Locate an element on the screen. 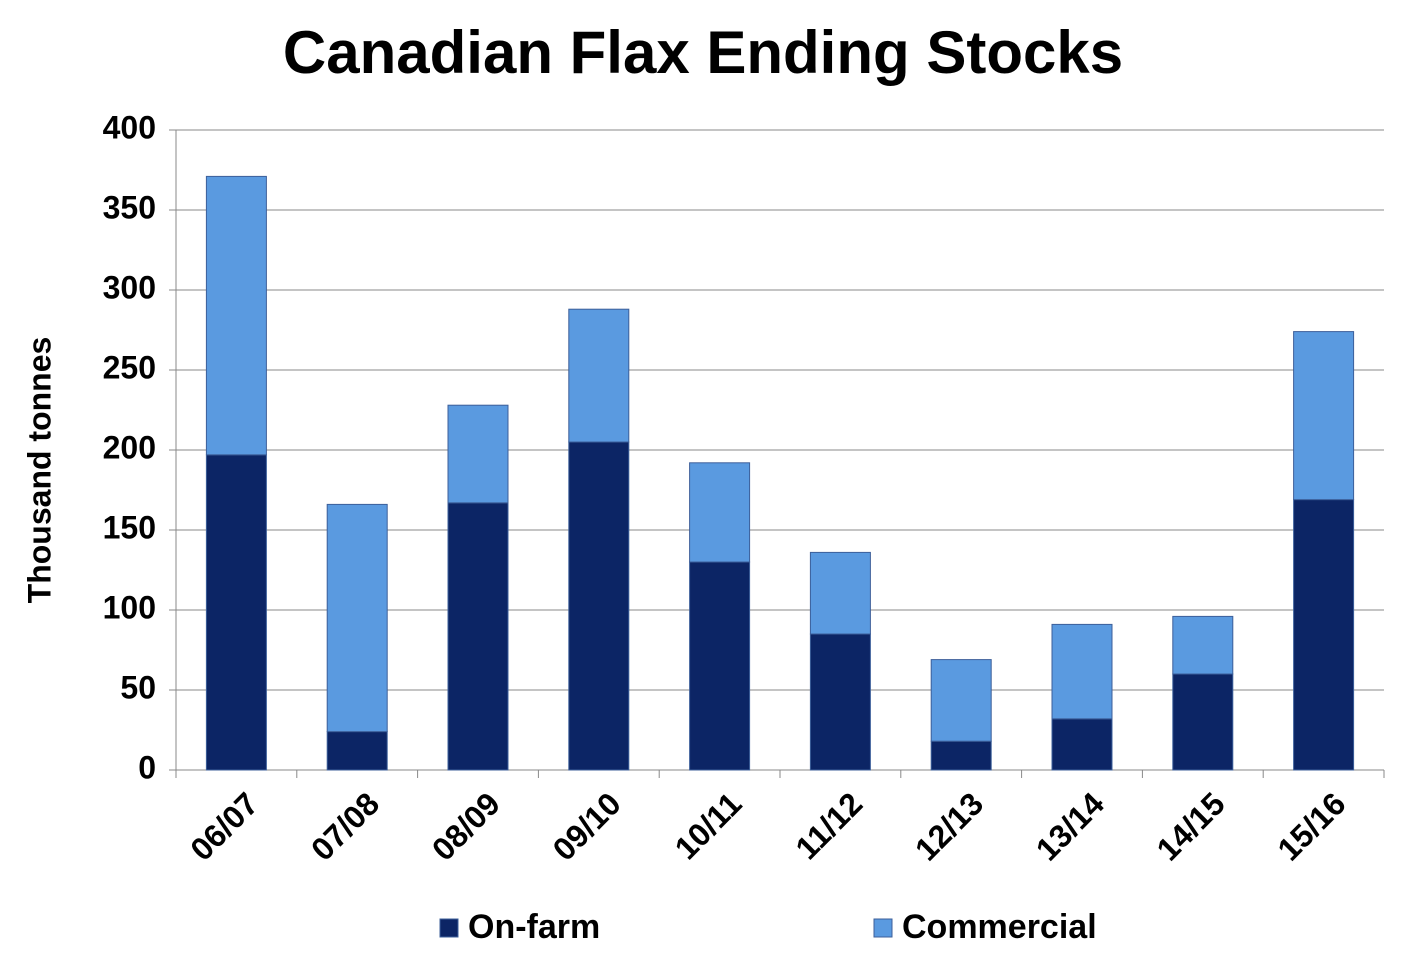 The width and height of the screenshot is (1408, 958). y-tick-label: 100 is located at coordinates (129, 607).